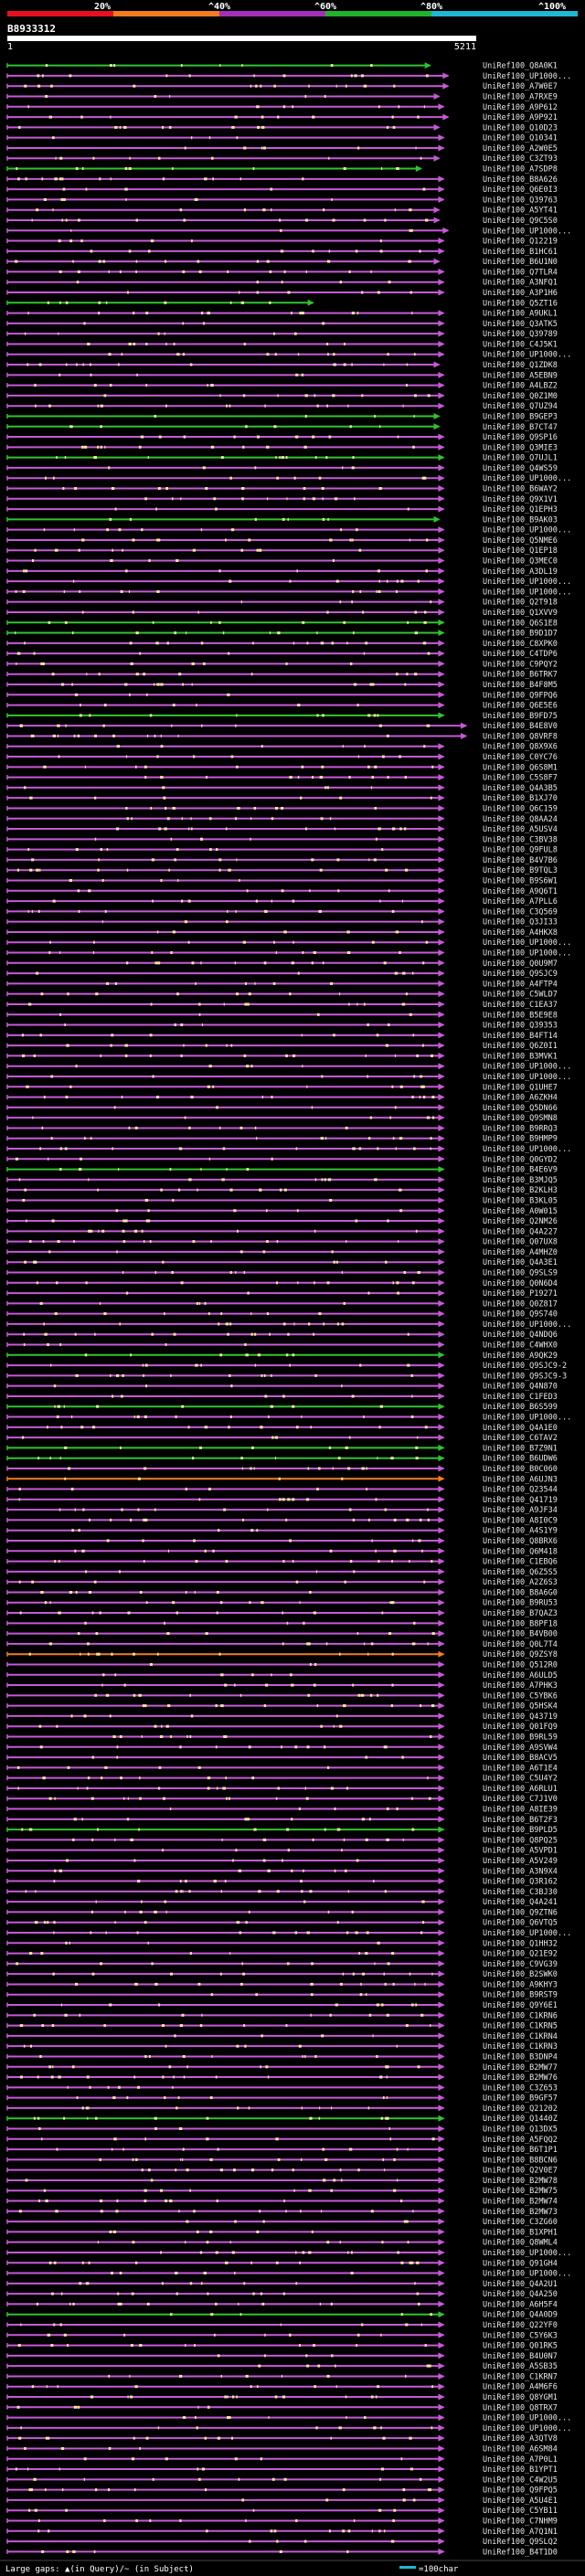  What do you see at coordinates (282, 1469) in the screenshot?
I see `hit-row: UniRef100_B0C060` at bounding box center [282, 1469].